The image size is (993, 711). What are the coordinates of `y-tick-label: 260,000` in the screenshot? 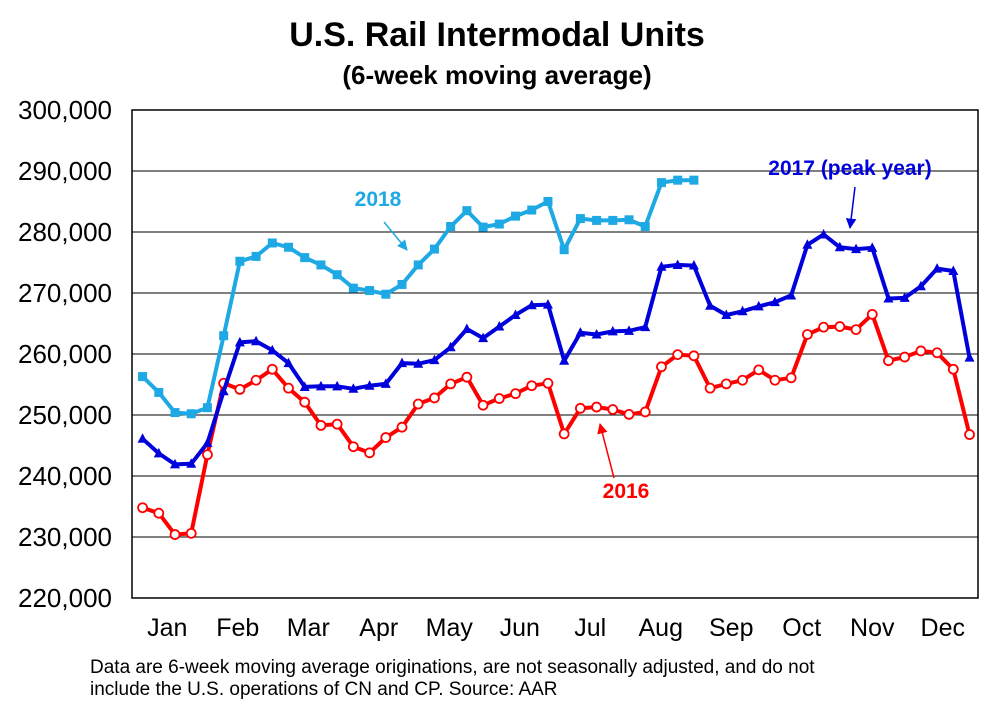 It's located at (65, 354).